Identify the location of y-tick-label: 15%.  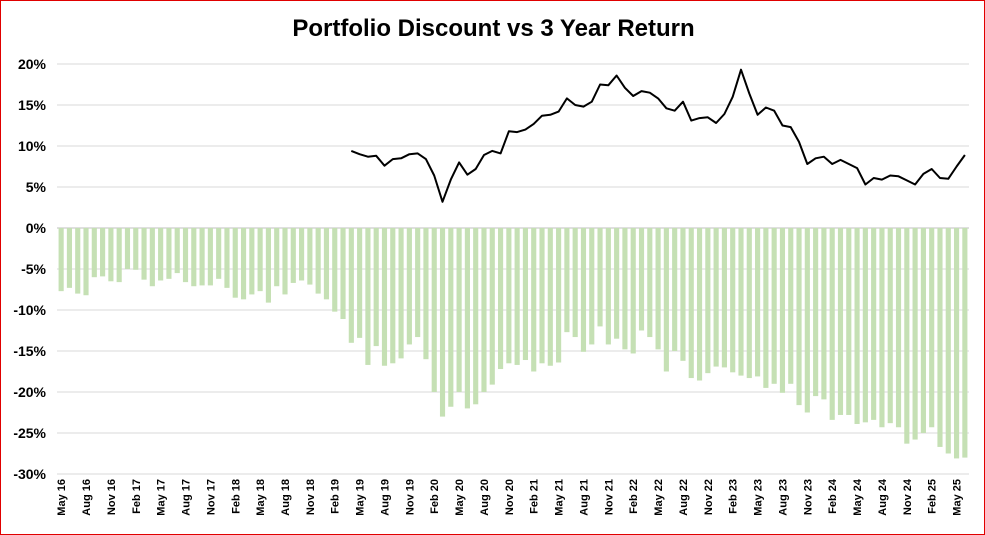
(32, 105).